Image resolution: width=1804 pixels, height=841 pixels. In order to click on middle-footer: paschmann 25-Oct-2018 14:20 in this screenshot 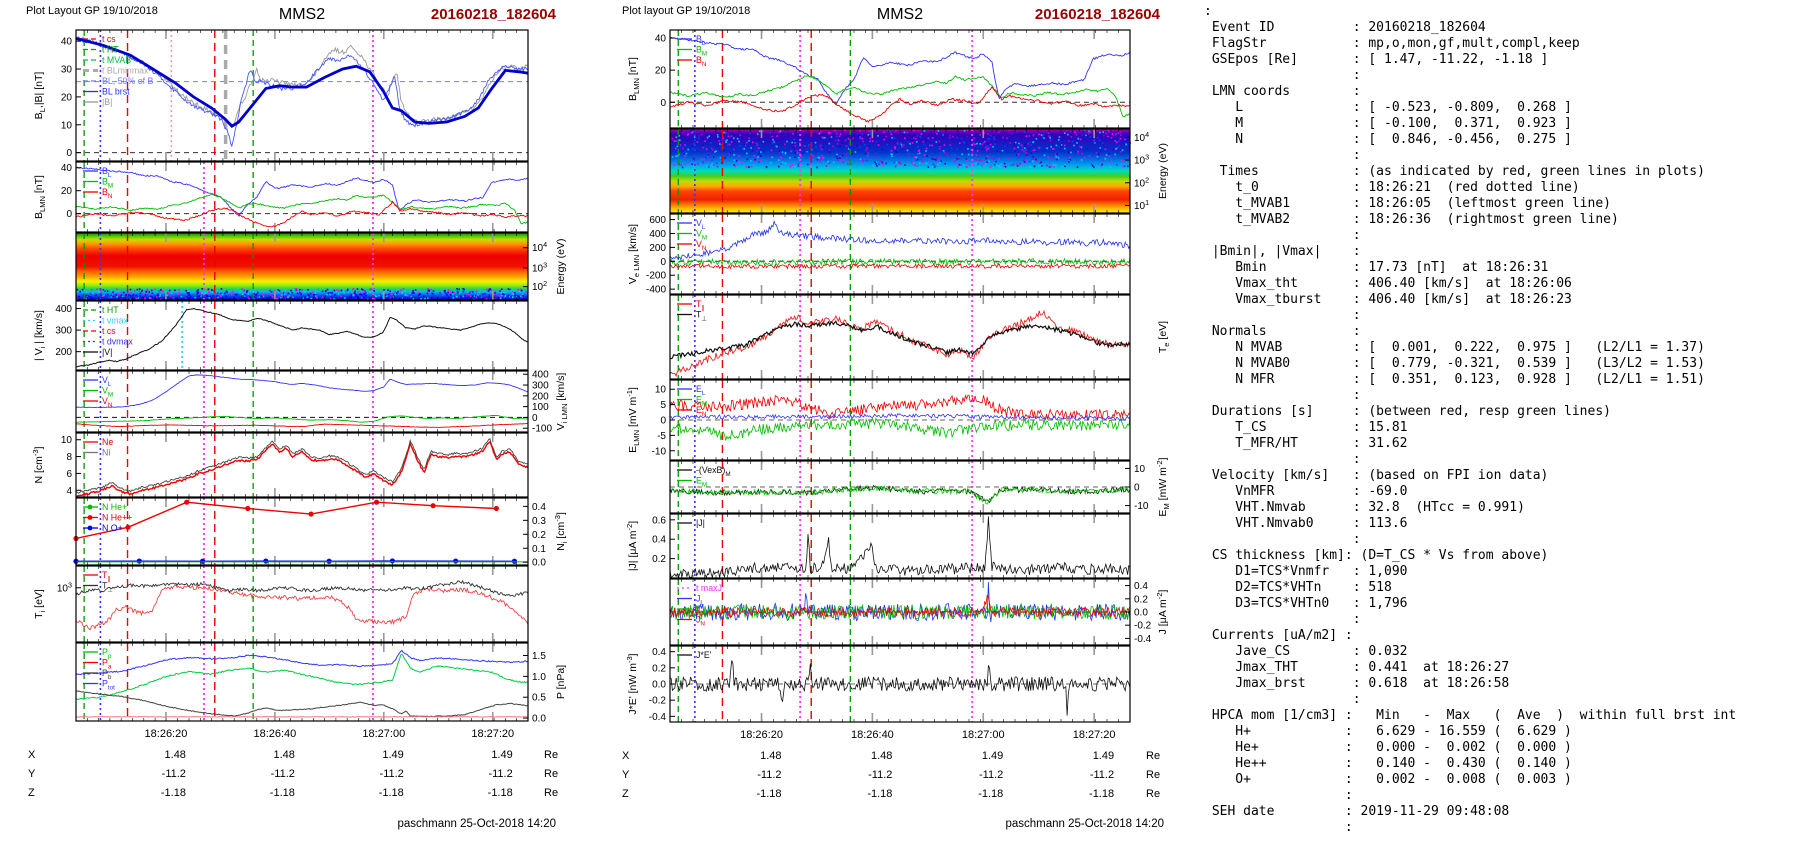, I will do `click(1084, 824)`.